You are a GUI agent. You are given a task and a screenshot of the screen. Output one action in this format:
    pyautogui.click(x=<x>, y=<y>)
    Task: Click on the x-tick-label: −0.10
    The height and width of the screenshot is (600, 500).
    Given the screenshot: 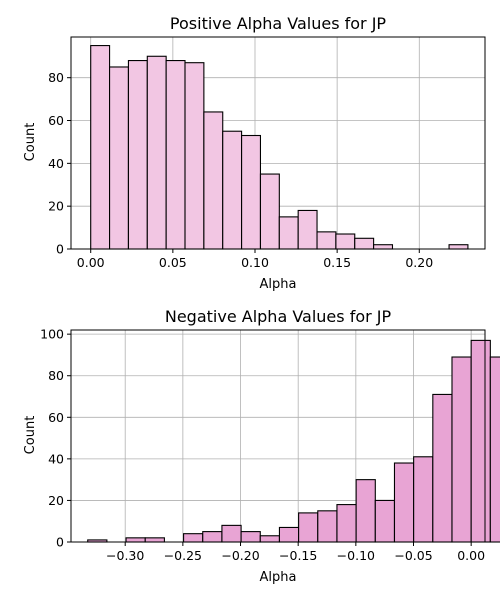 What is the action you would take?
    pyautogui.click(x=356, y=555)
    